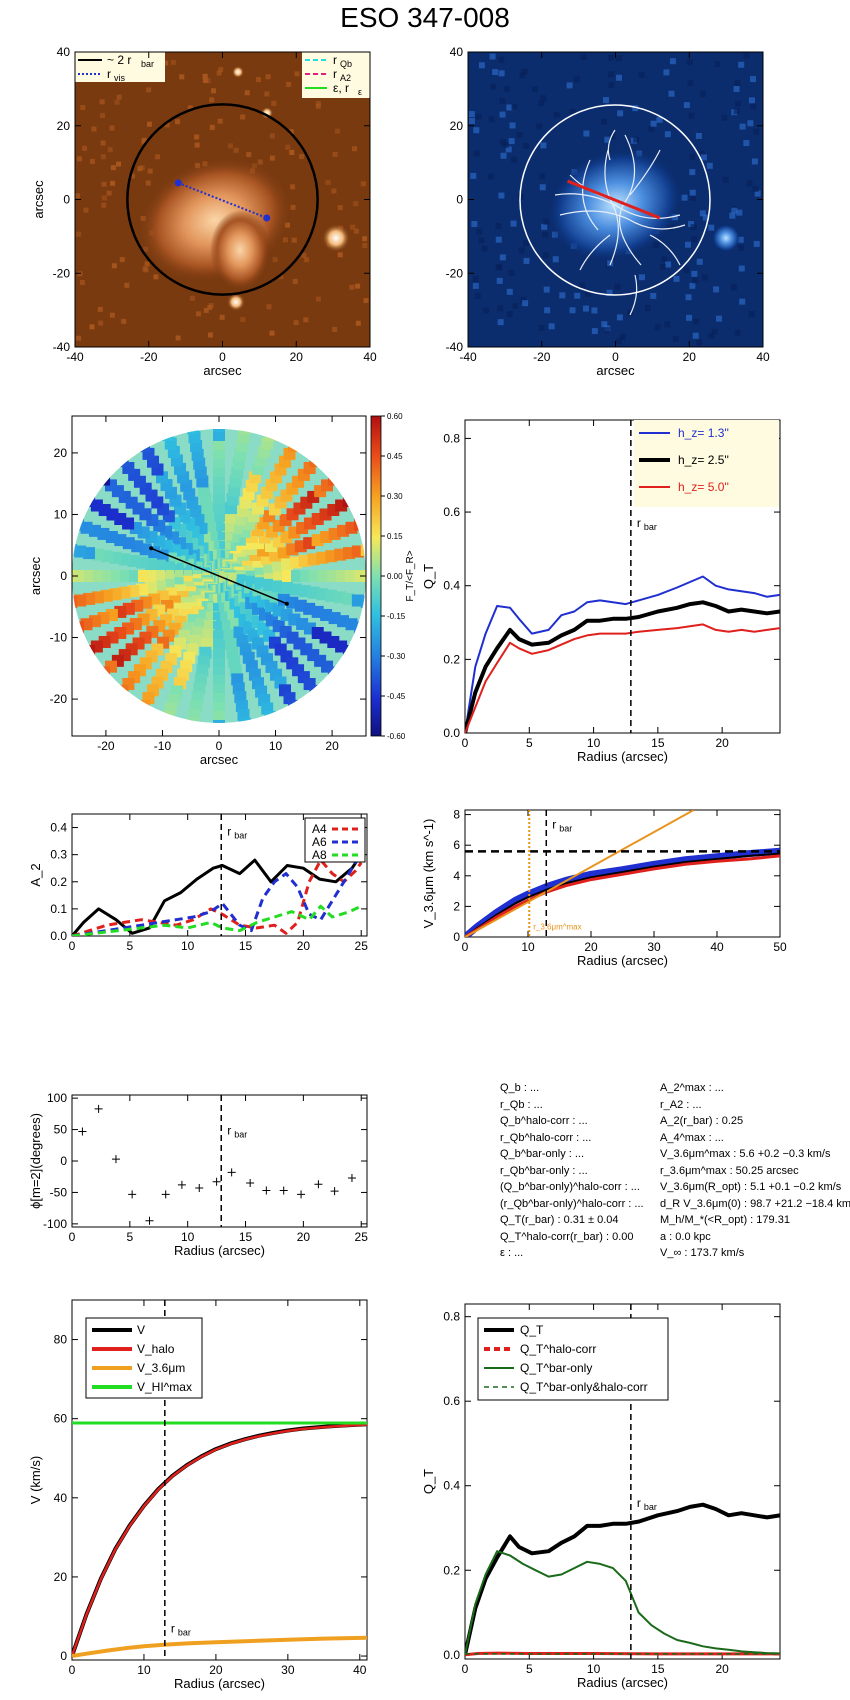  Describe the element at coordinates (622, 1579) in the screenshot. I see `plot-area` at that location.